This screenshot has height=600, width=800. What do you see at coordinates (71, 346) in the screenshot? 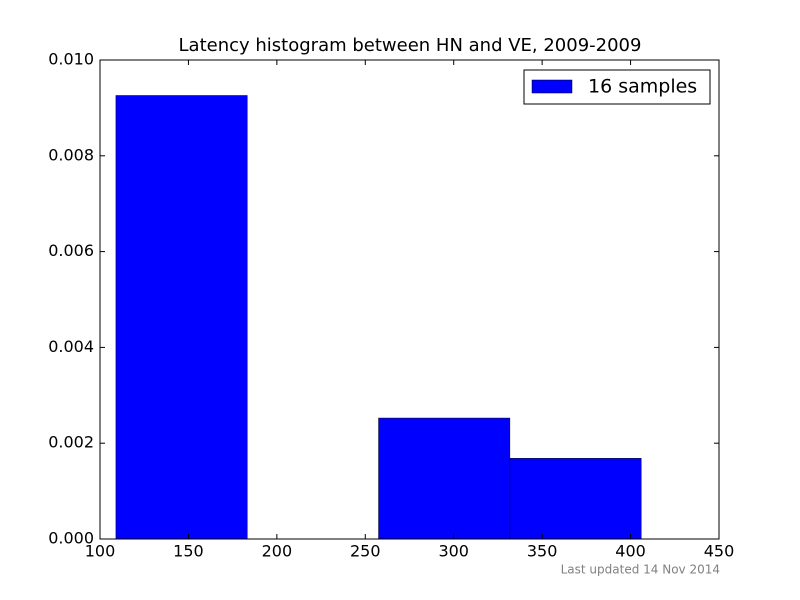
I see `y-tick-label: 0.004` at bounding box center [71, 346].